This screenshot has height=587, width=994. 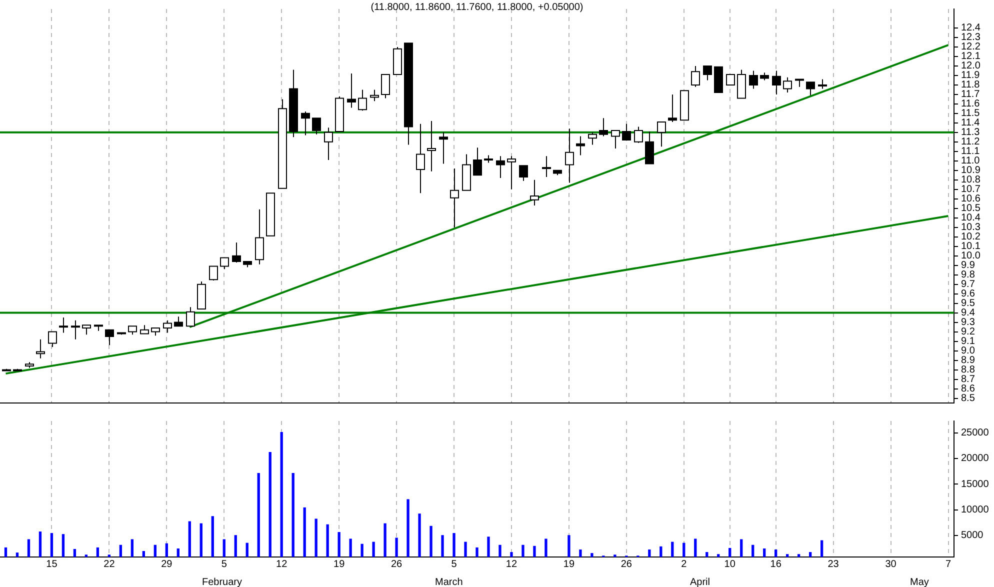 What do you see at coordinates (975, 510) in the screenshot?
I see `y-tick-label: 10000` at bounding box center [975, 510].